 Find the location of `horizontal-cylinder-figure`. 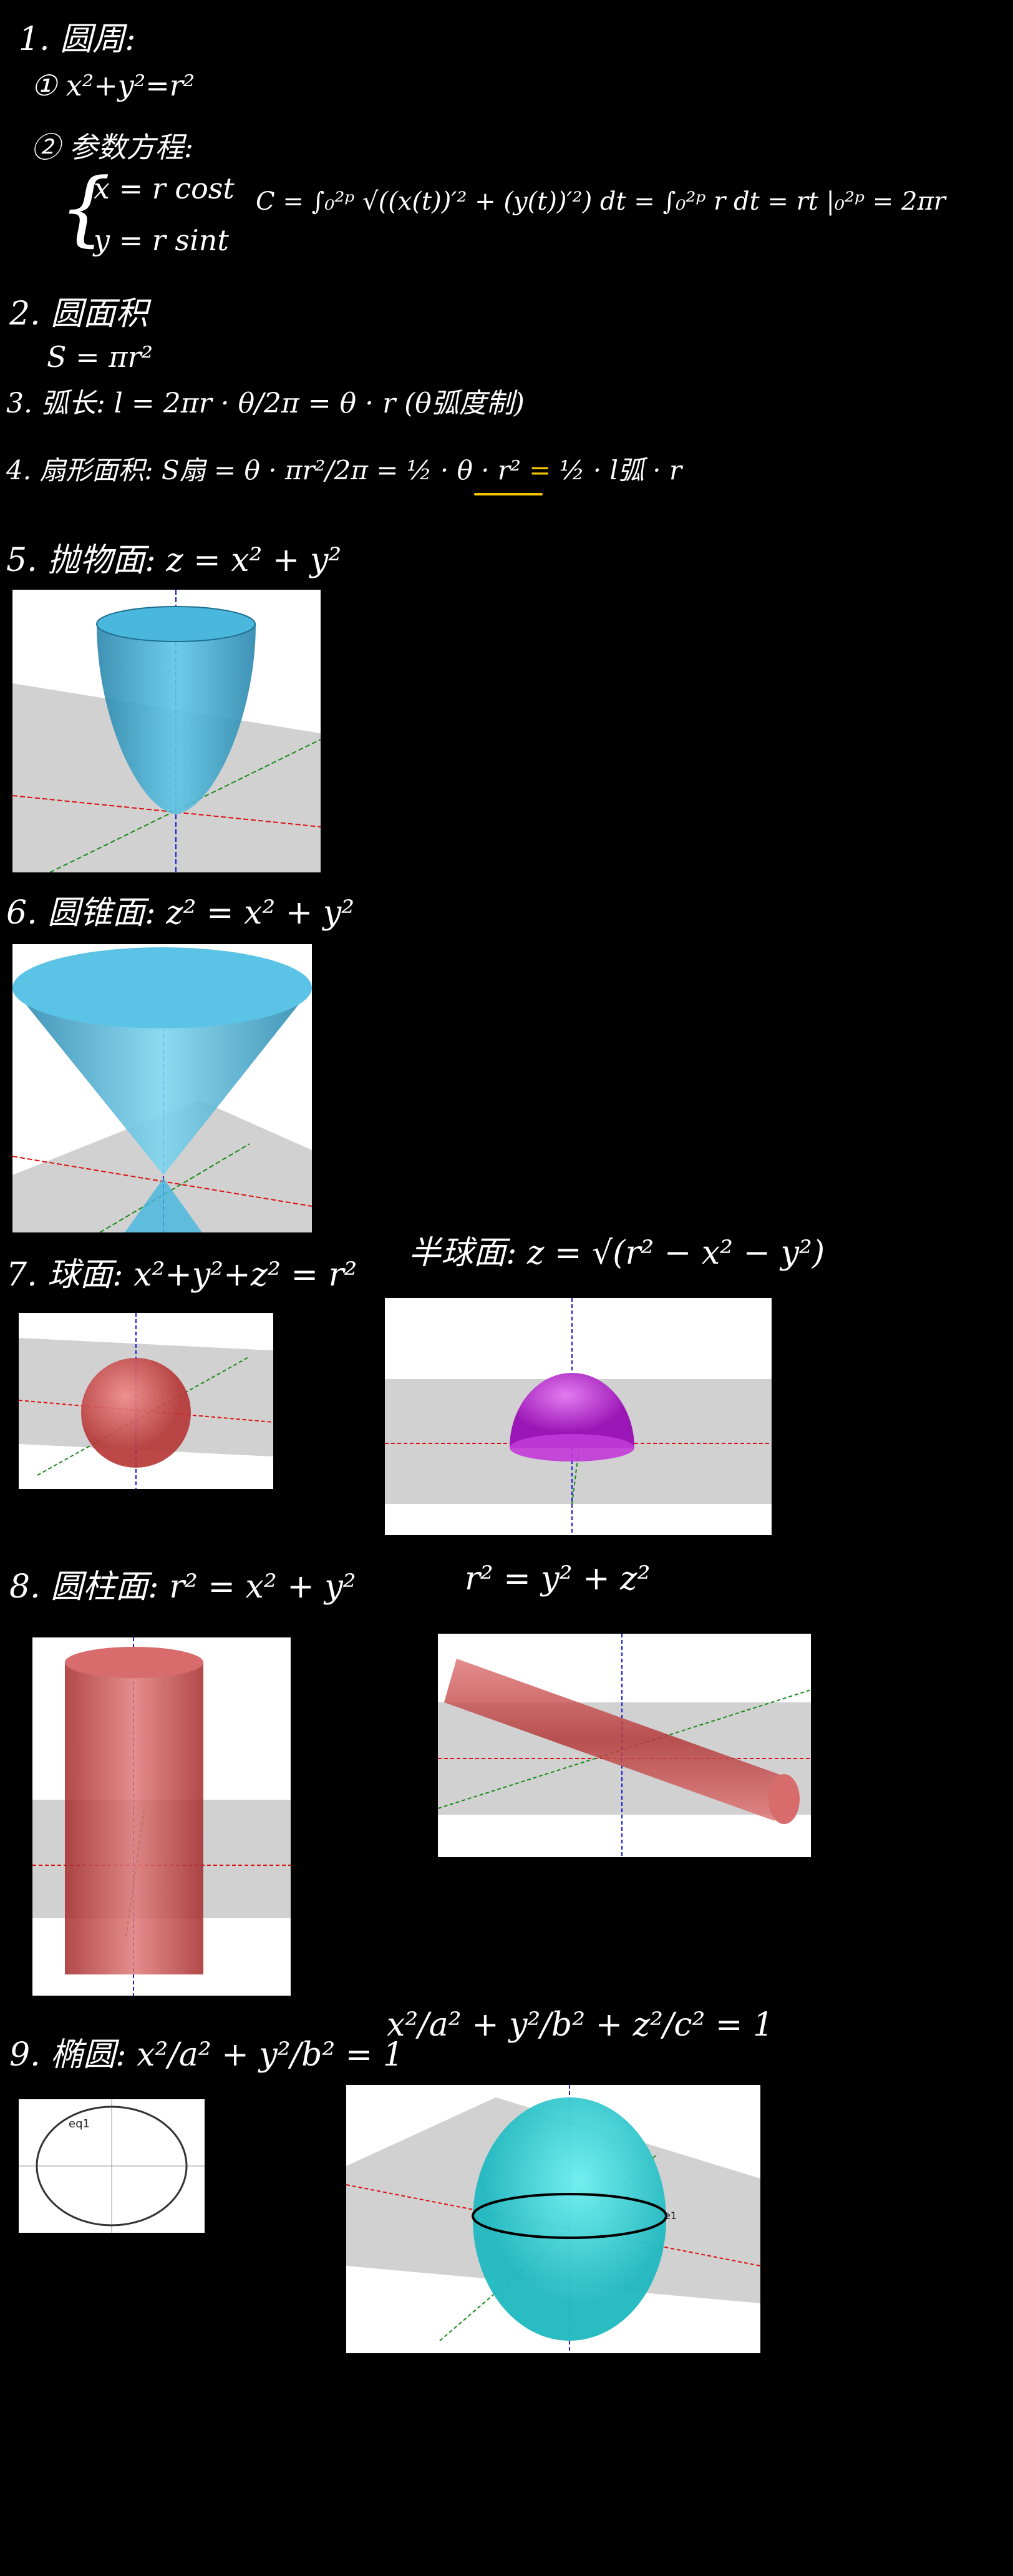

horizontal-cylinder-figure is located at coordinates (624, 1745).